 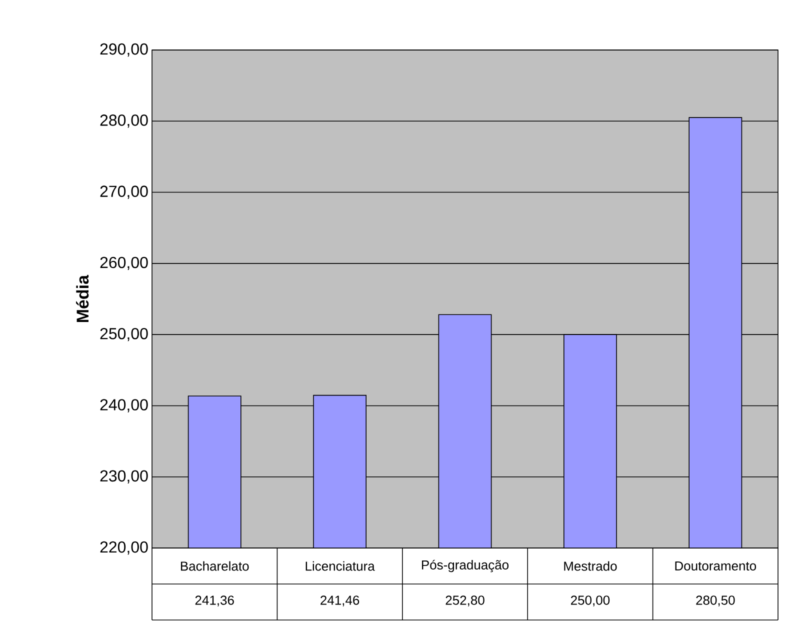 What do you see at coordinates (715, 566) in the screenshot?
I see `x-tick-label: Doutoramento` at bounding box center [715, 566].